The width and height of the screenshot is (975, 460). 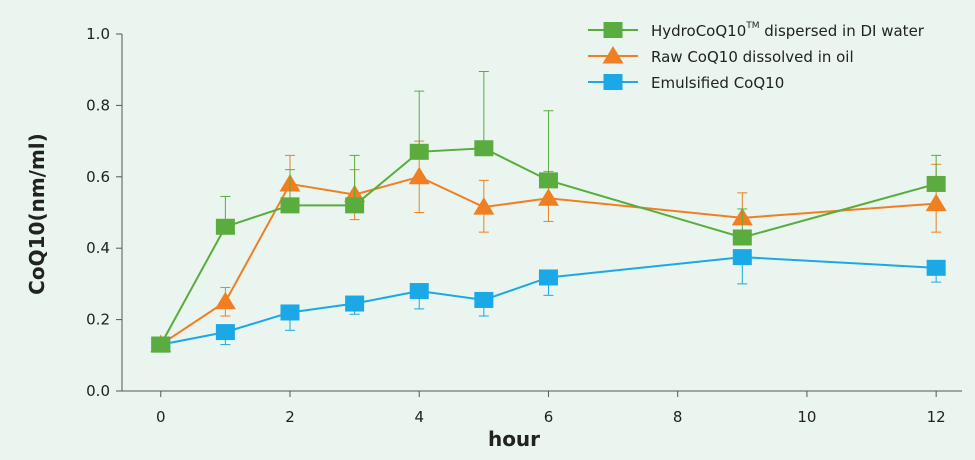 What do you see at coordinates (161, 417) in the screenshot?
I see `x-tick-label: 0` at bounding box center [161, 417].